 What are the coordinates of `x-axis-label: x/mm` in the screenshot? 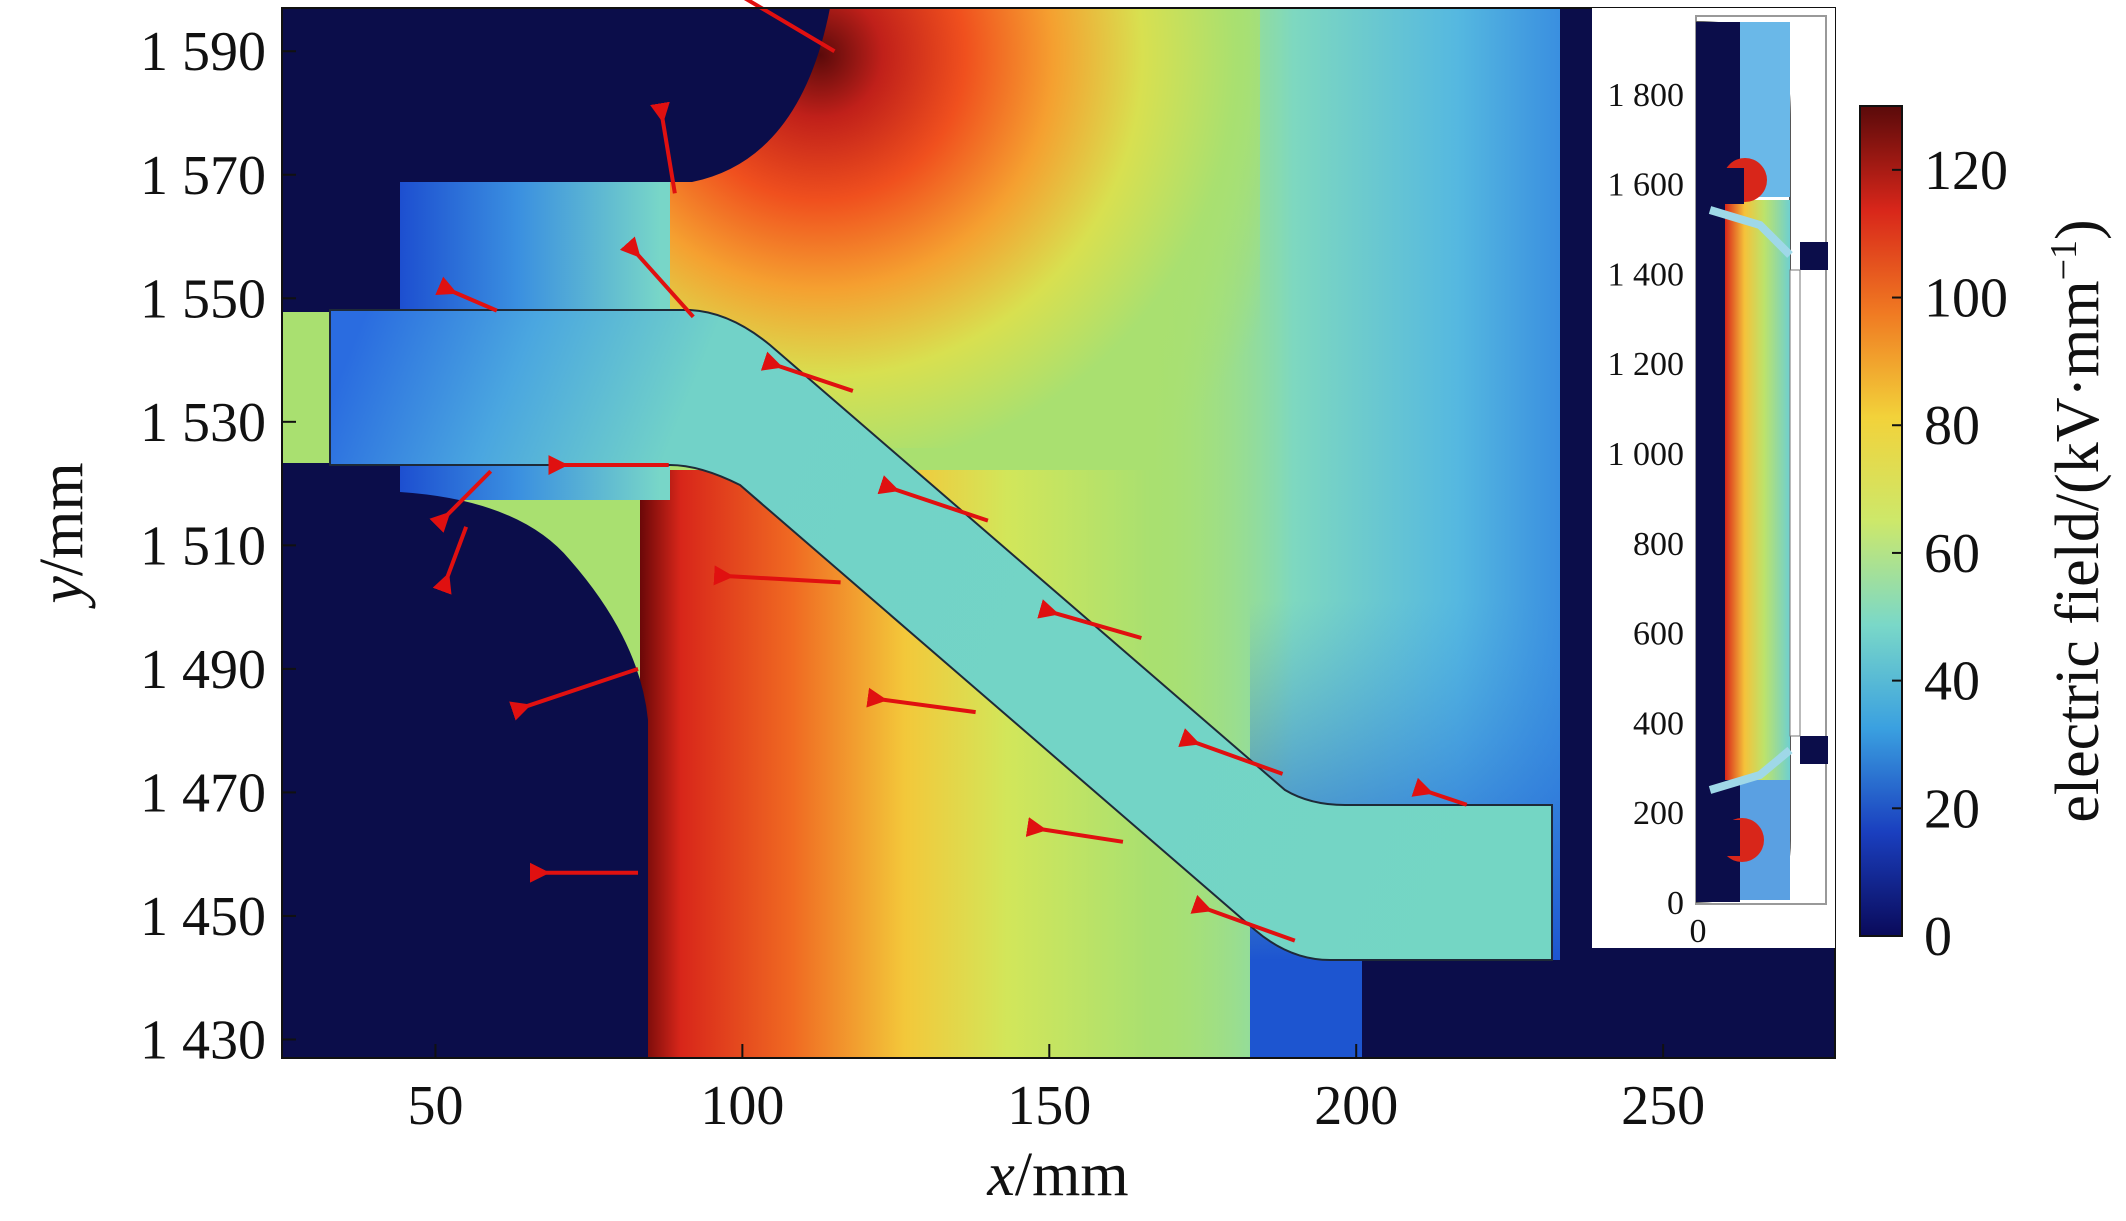 It's located at (1057, 1175).